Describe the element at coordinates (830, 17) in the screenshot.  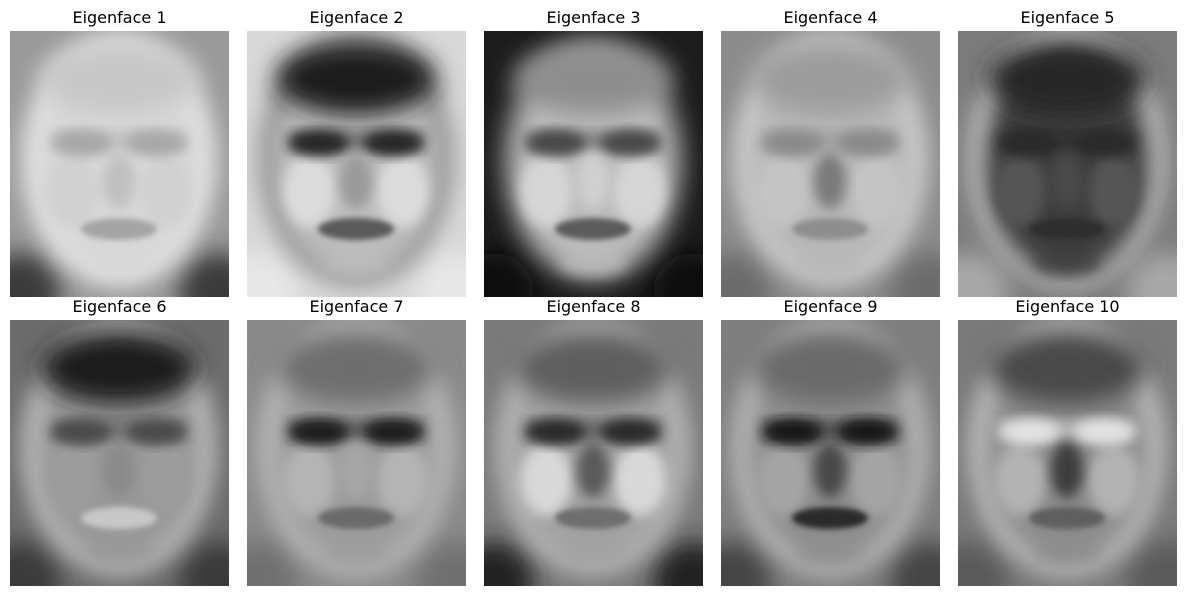
I see `eigenface-title-4: Eigenface 4` at that location.